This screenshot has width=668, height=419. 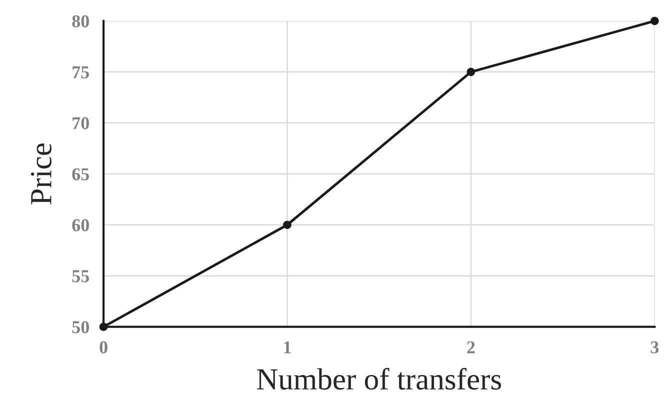 I want to click on y-tick-label: 50, so click(x=80, y=327).